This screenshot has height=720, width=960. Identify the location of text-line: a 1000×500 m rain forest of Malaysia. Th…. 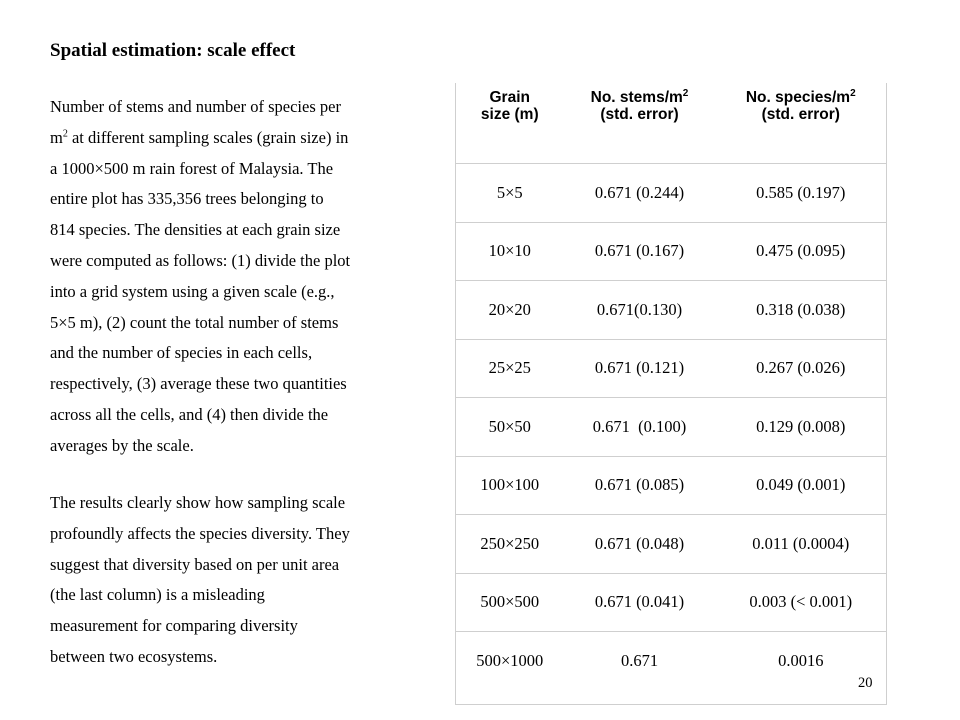
(192, 168).